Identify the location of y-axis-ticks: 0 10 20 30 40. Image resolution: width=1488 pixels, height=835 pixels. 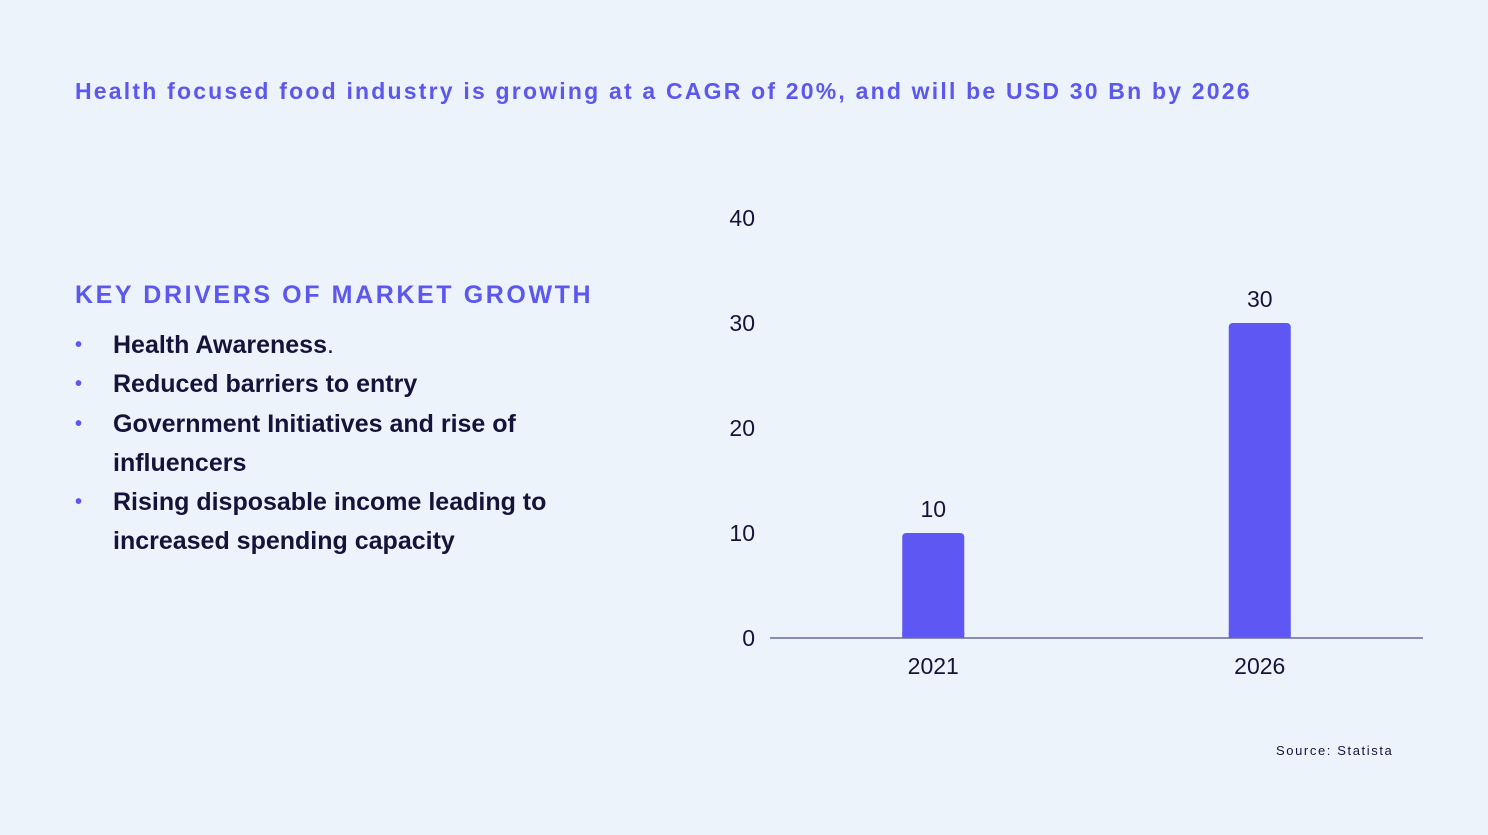
(742, 428).